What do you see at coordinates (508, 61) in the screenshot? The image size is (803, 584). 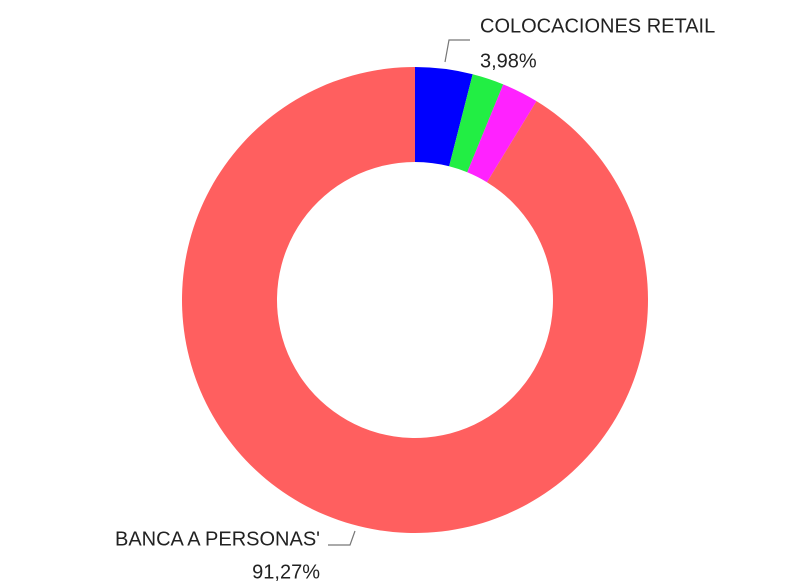 I see `slice-value-label: 3,98%` at bounding box center [508, 61].